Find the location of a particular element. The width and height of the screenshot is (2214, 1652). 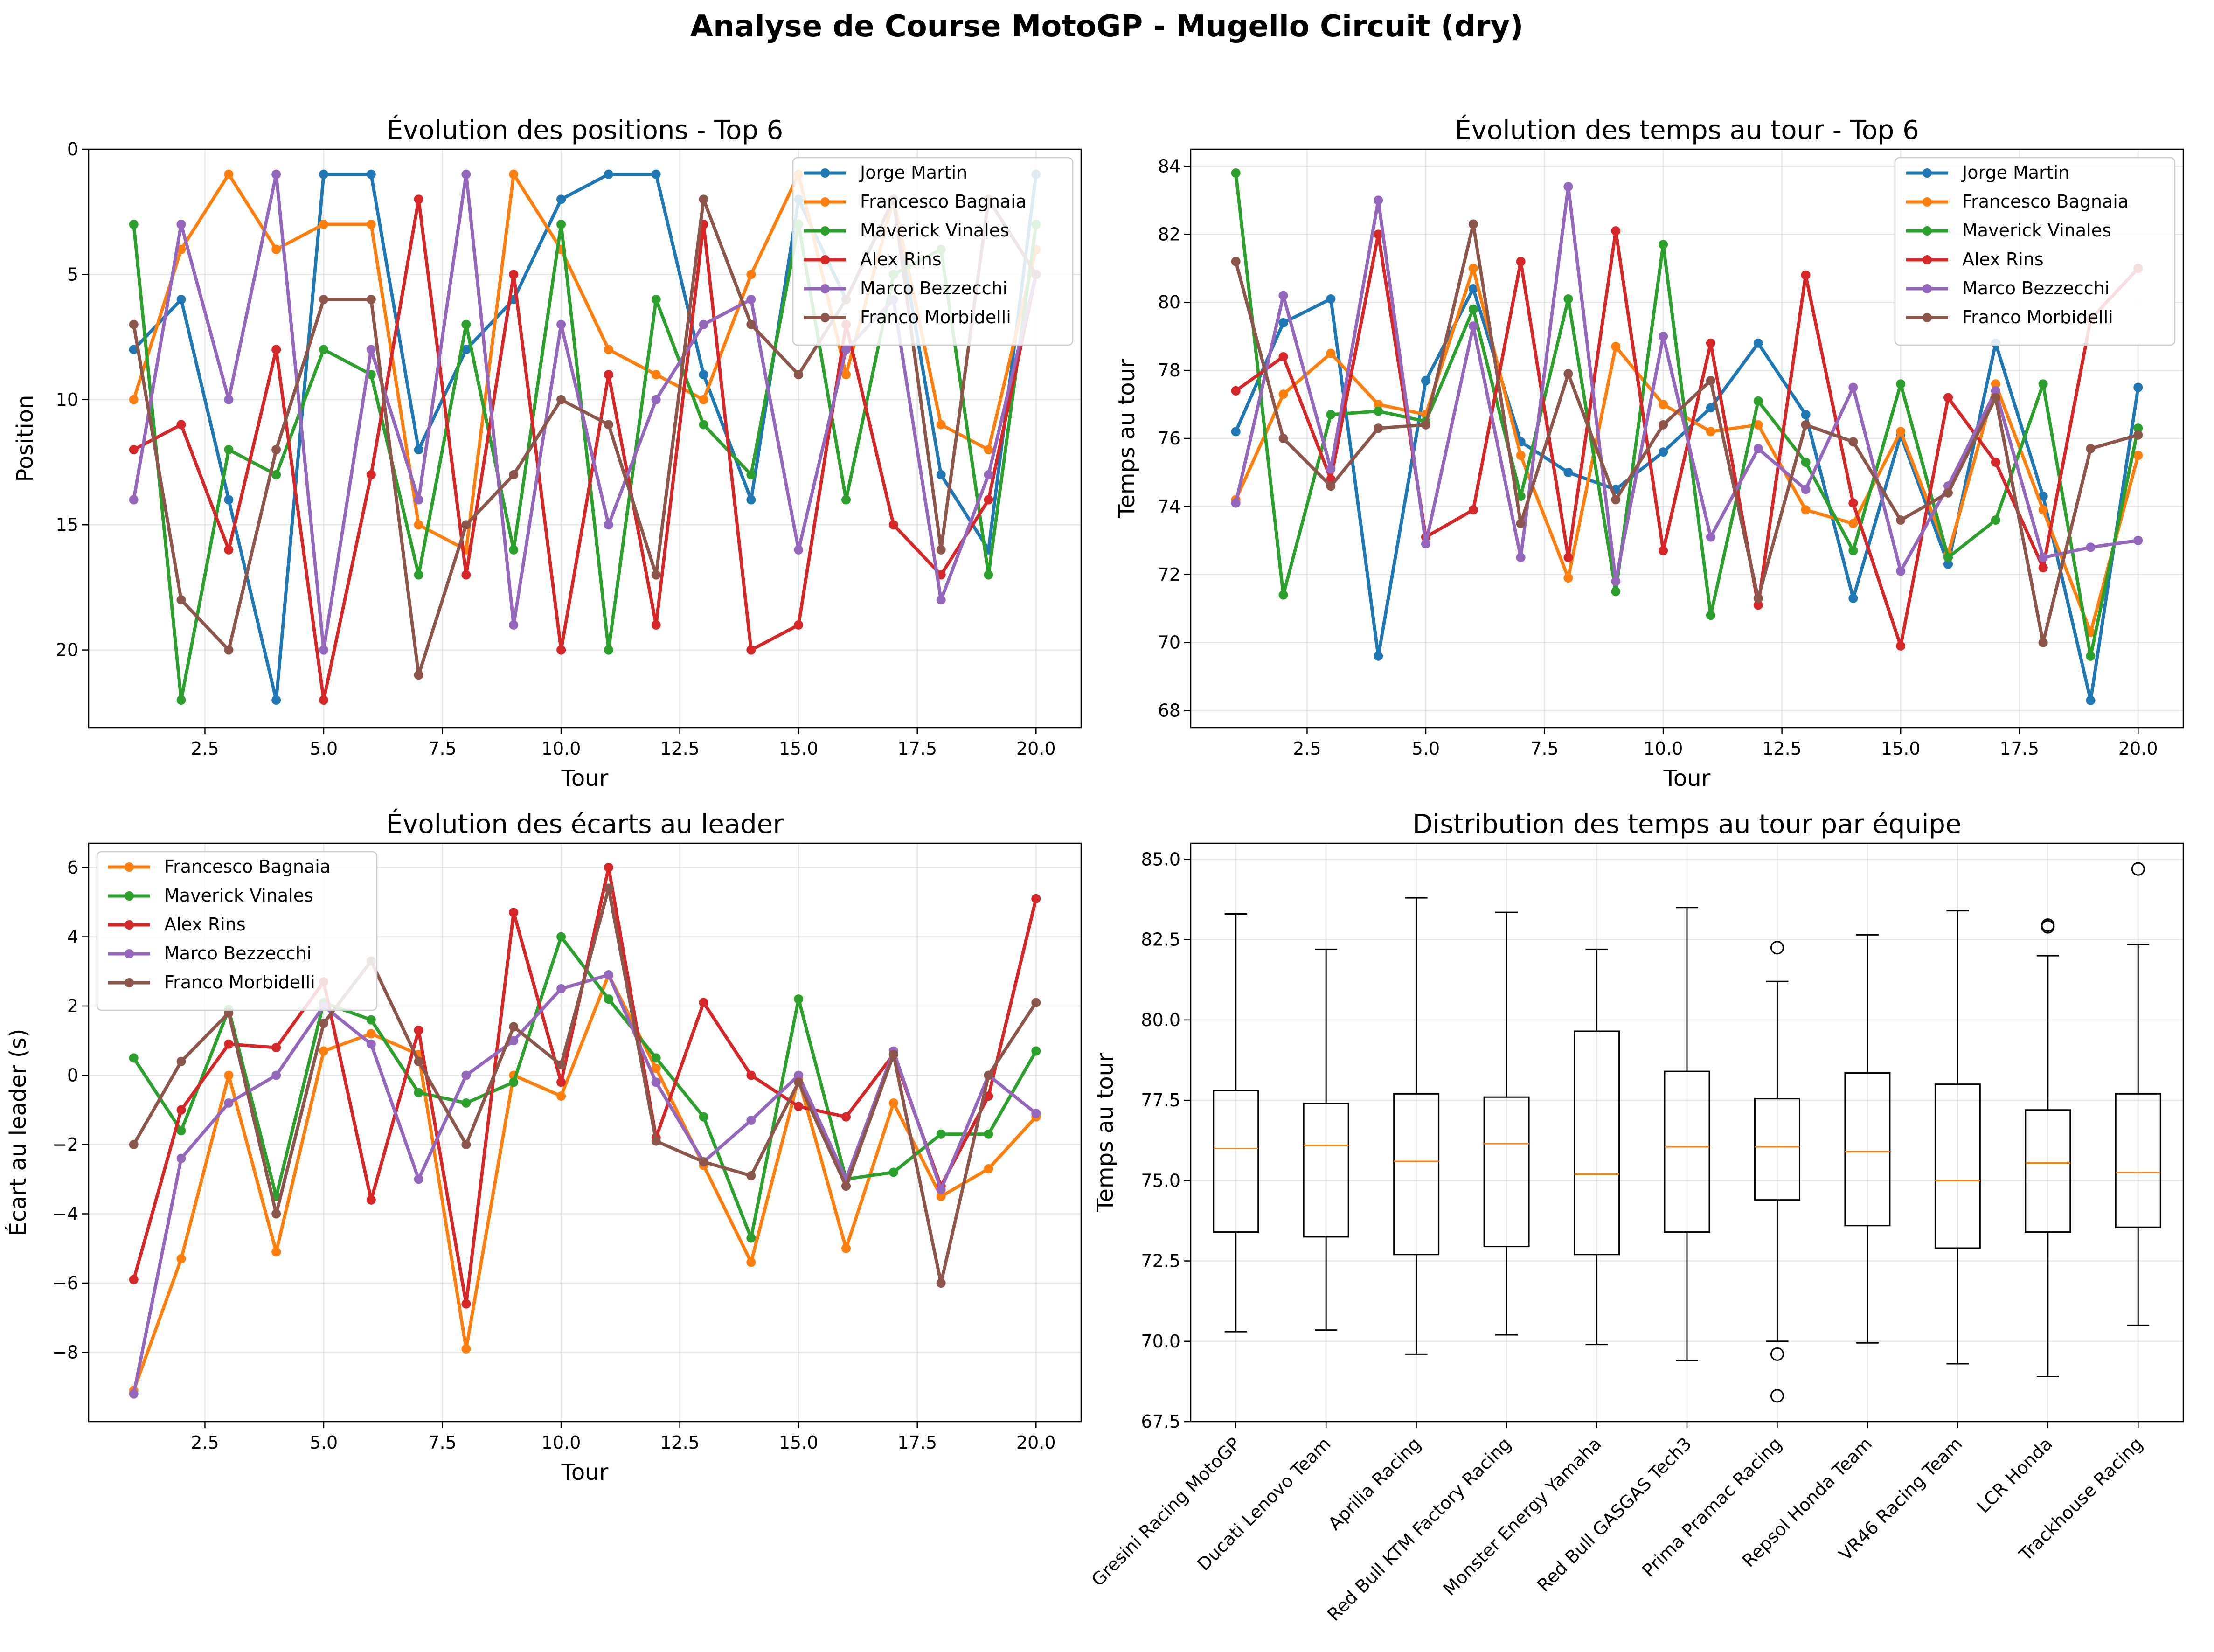

panel-title: Évolution des positions - Top 6 is located at coordinates (585, 130).